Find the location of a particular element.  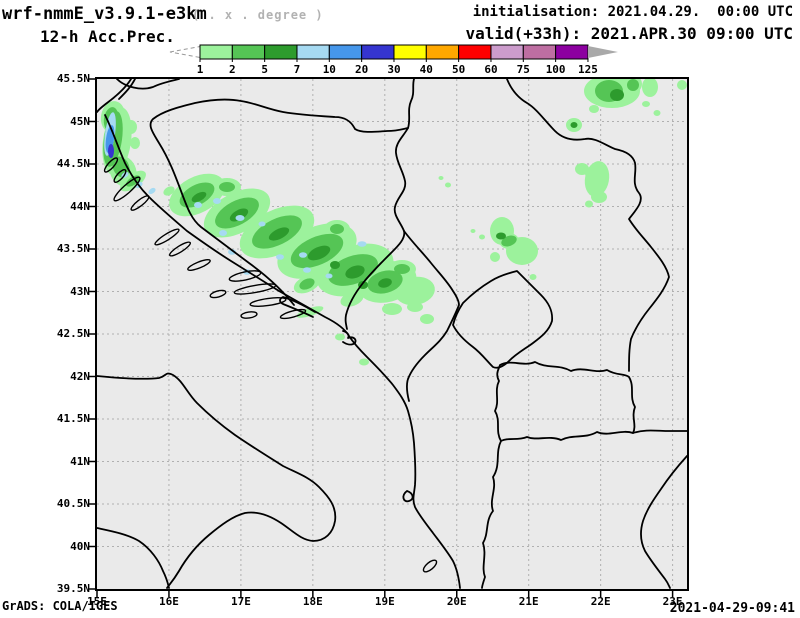

lon-axis-label: 18E is located at coordinates (312, 601).